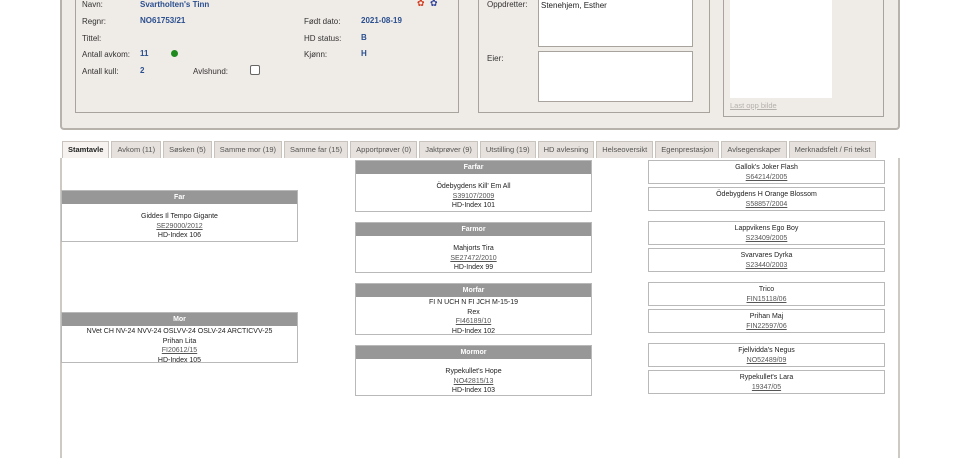 Image resolution: width=960 pixels, height=458 pixels. Describe the element at coordinates (766, 321) in the screenshot. I see `pedigree-gen3-5: Prihan Maj FIN22597/06` at that location.